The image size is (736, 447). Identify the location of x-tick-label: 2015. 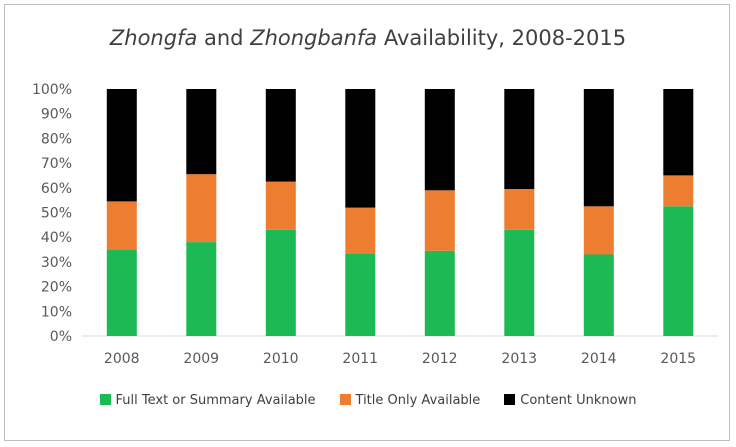
(678, 359).